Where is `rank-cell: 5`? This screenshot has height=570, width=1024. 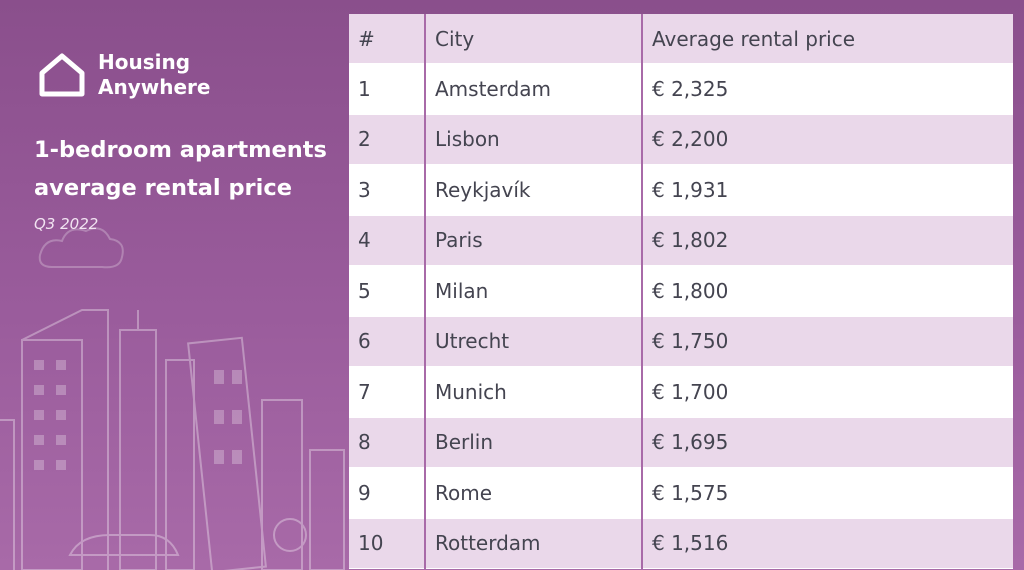 rank-cell: 5 is located at coordinates (387, 291).